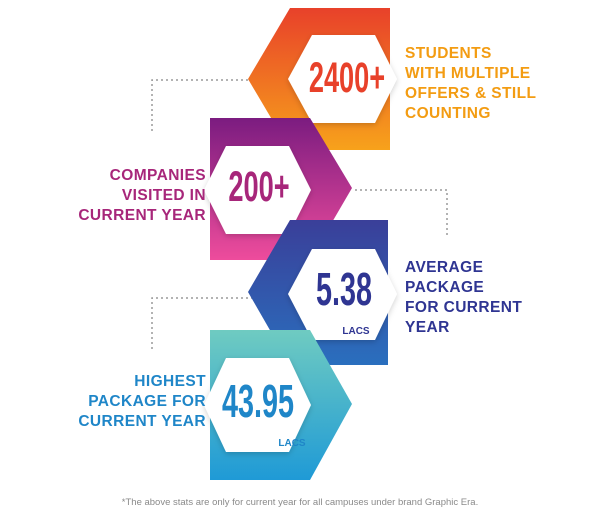 Image resolution: width=600 pixels, height=515 pixels. I want to click on stat-label-3-line: AVERAGE, so click(444, 267).